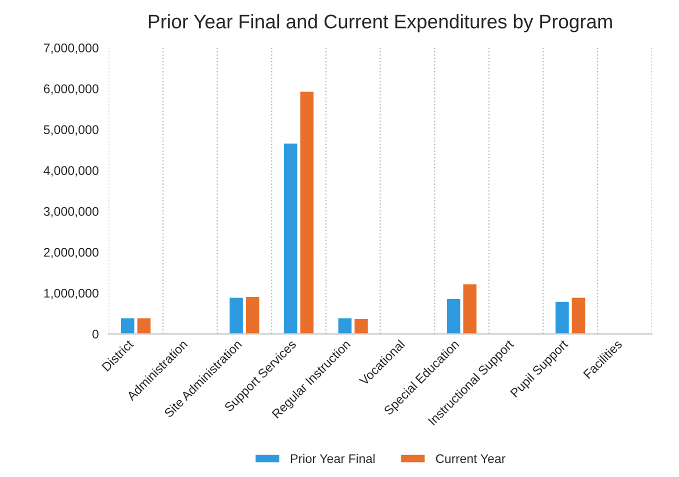 The width and height of the screenshot is (679, 477). I want to click on y-tick-label: 1,000,000, so click(71, 294).